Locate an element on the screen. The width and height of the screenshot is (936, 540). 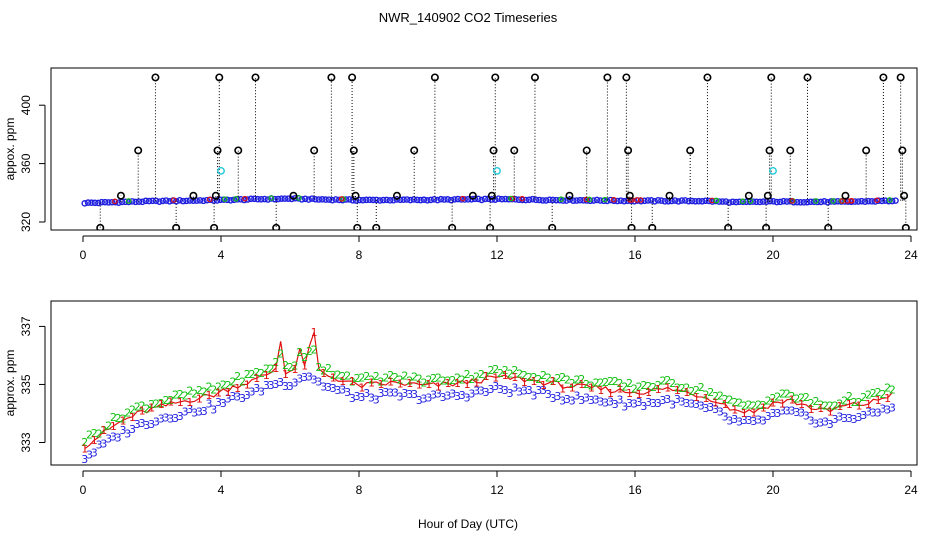
y-axis: 333 335 337 is located at coordinates (32, 384).